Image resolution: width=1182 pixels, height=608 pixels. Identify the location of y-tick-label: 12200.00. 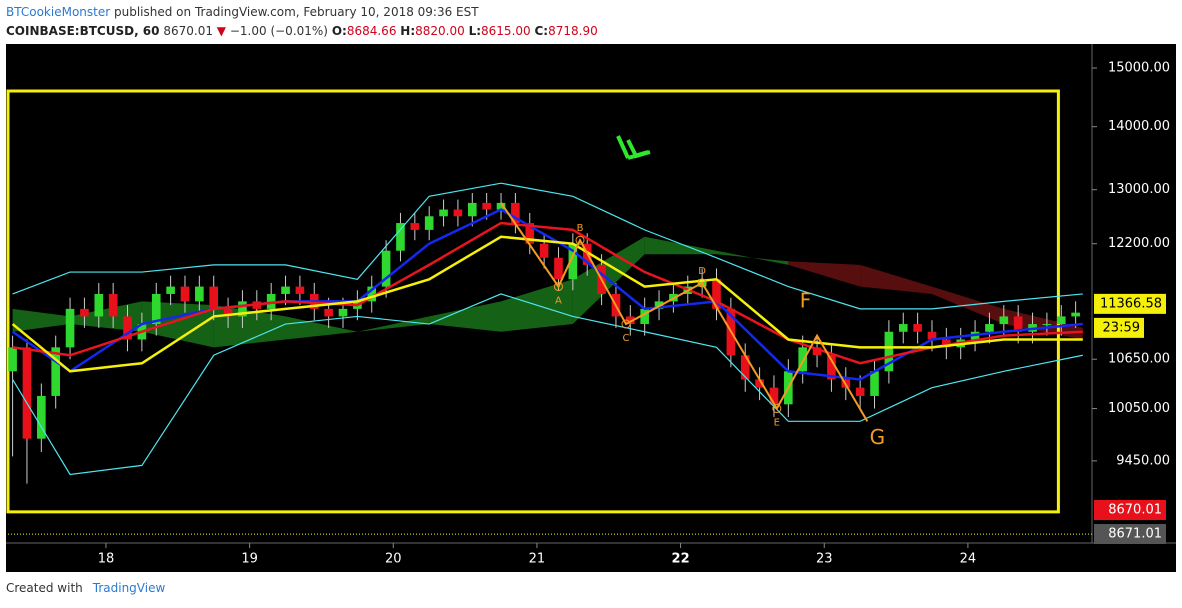
(1139, 243).